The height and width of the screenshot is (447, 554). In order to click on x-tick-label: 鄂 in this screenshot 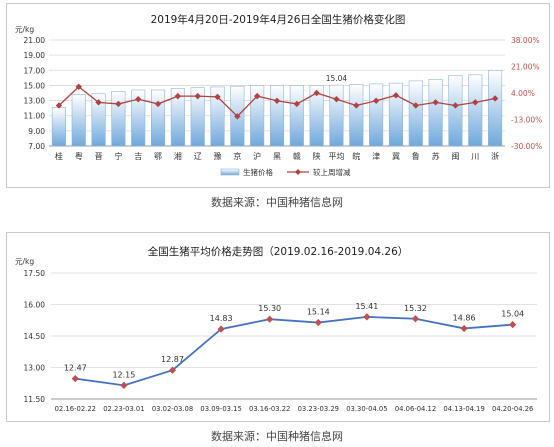, I will do `click(158, 156)`.